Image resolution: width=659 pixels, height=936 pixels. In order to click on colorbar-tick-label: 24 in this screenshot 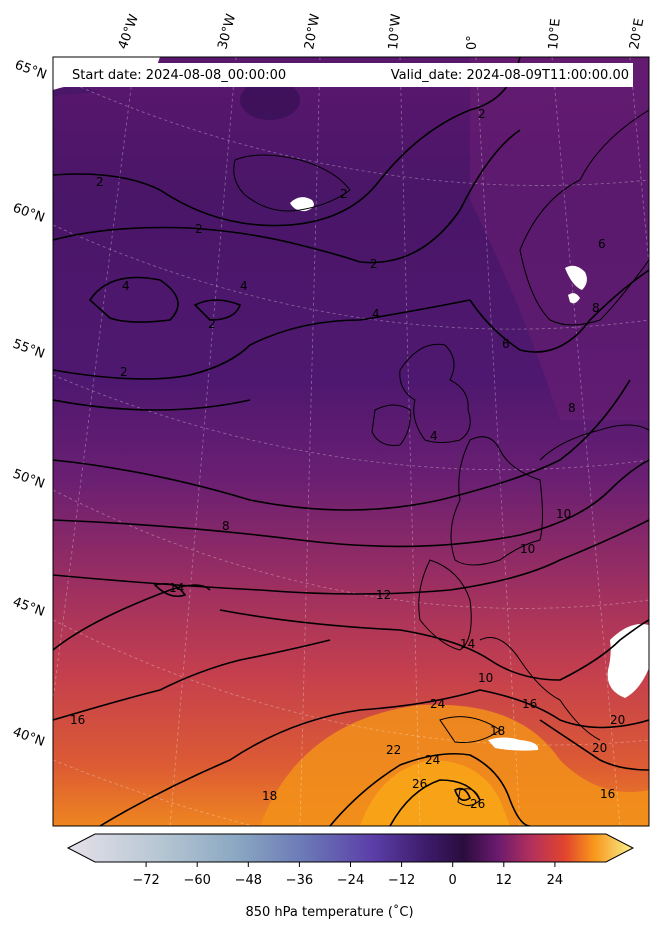, I will do `click(555, 880)`.